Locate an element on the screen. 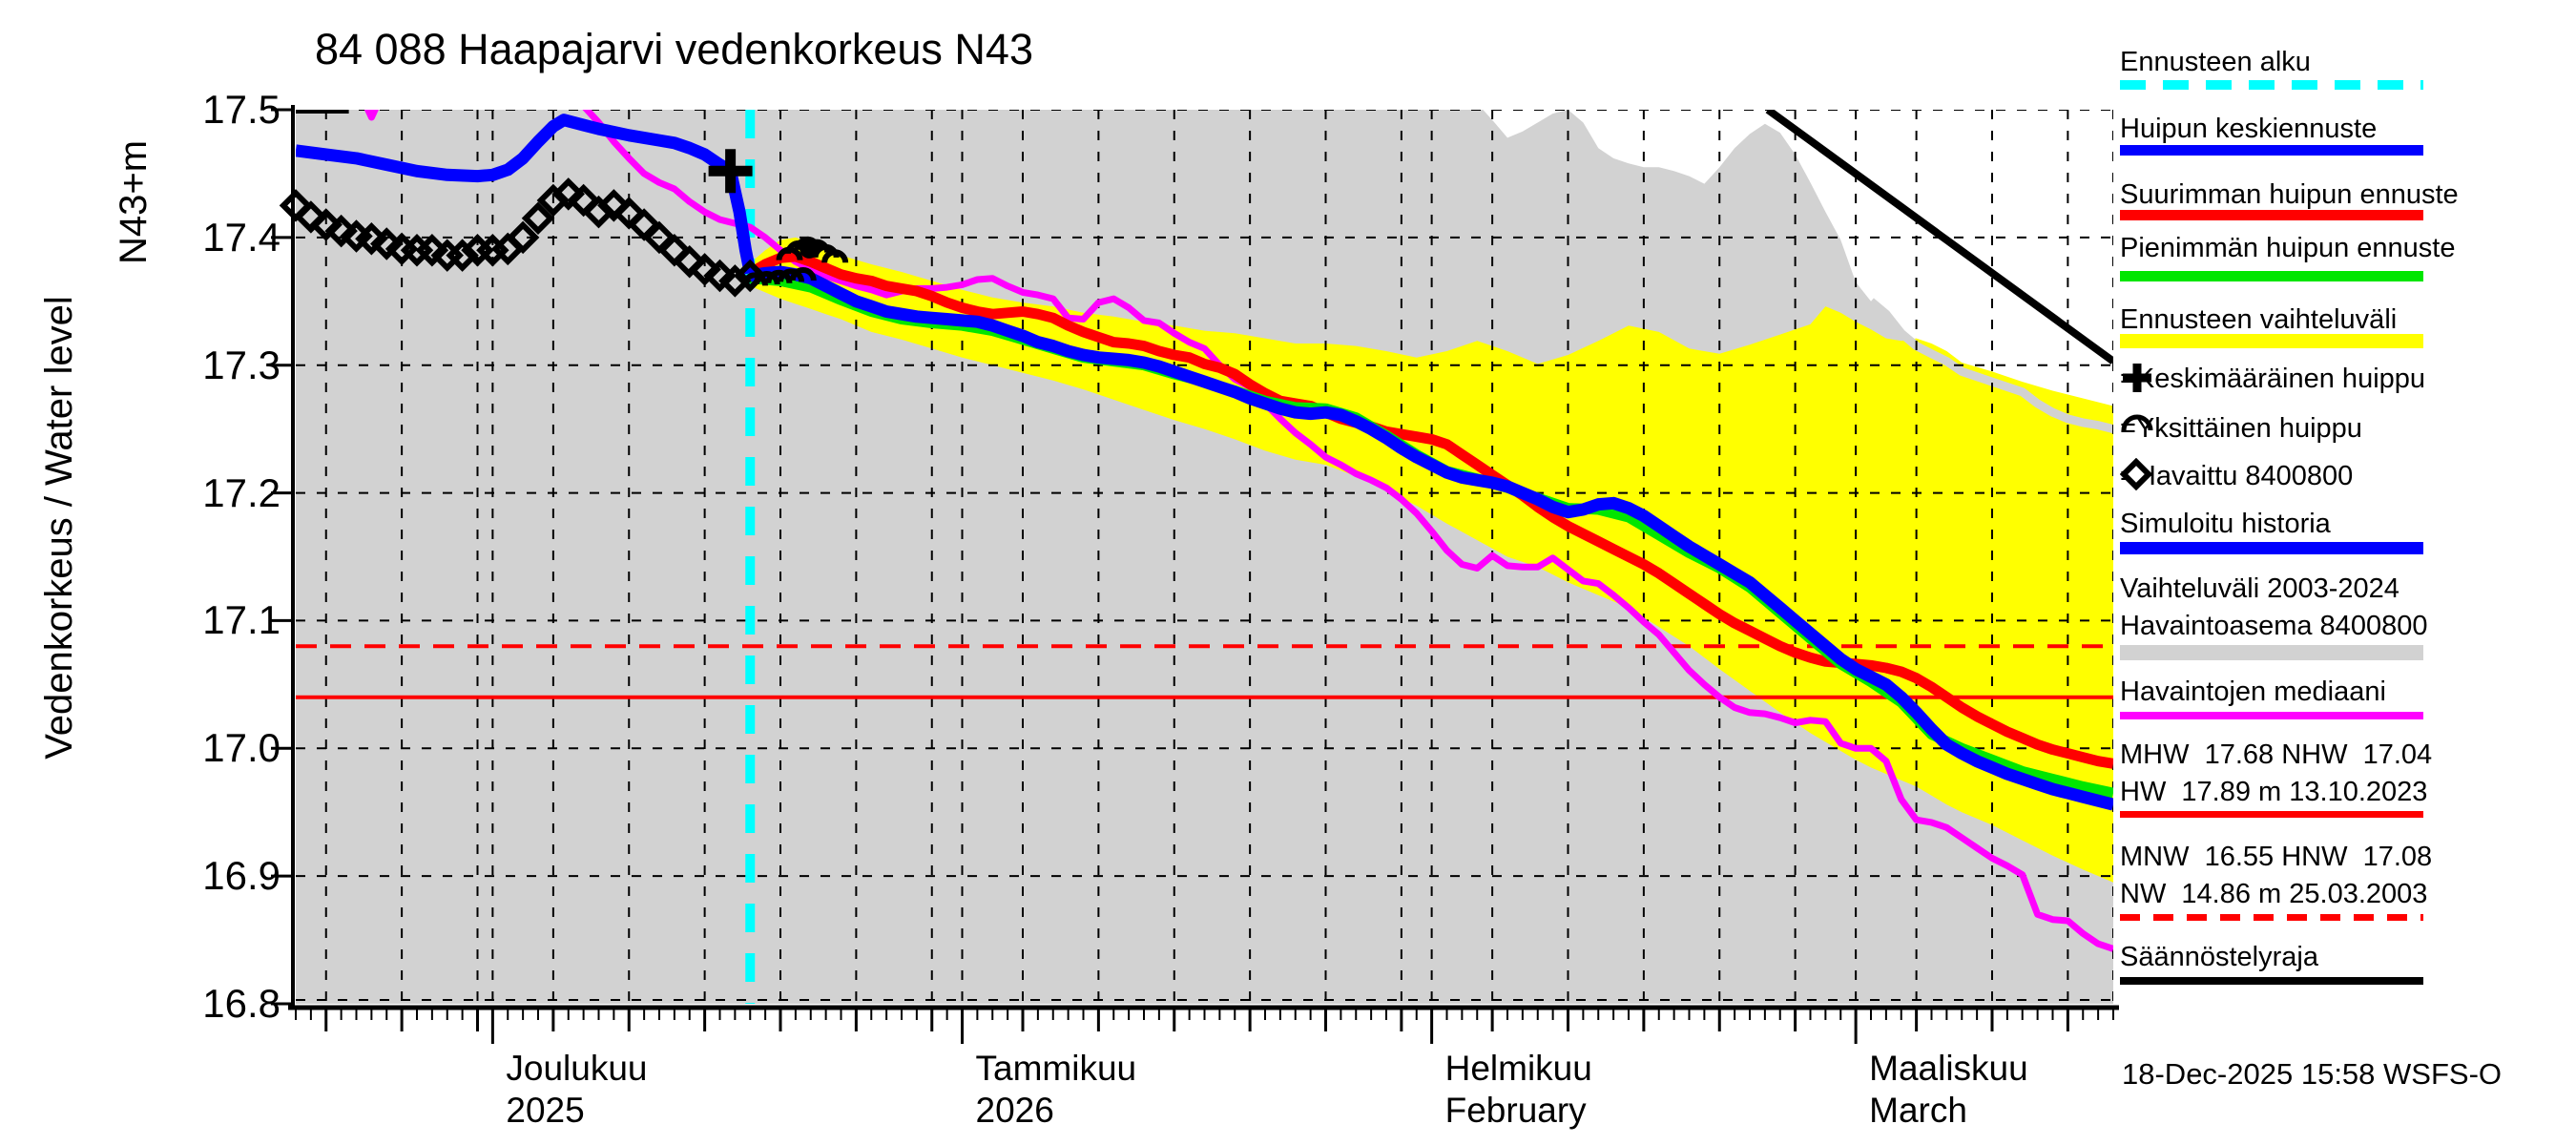  legend-item-label: MNW 16.55 HNW 17.08 is located at coordinates (2276, 857).